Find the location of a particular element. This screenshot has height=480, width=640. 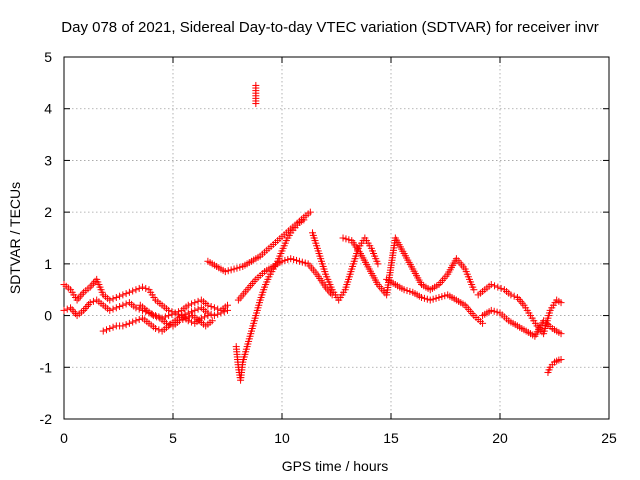

y-tick-label: 0 is located at coordinates (48, 316).